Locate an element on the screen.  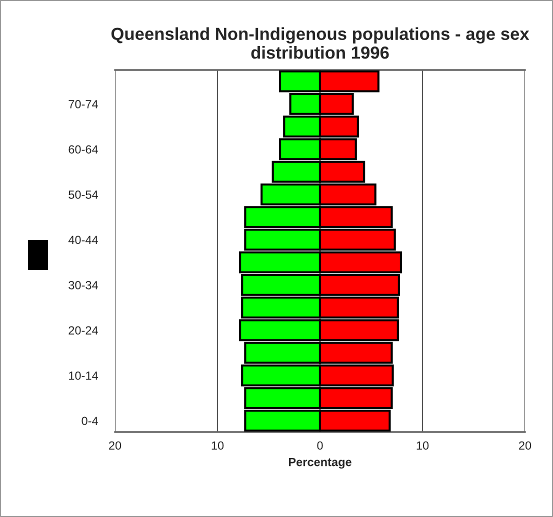
y-tick-label: 30-34 is located at coordinates (83, 285).